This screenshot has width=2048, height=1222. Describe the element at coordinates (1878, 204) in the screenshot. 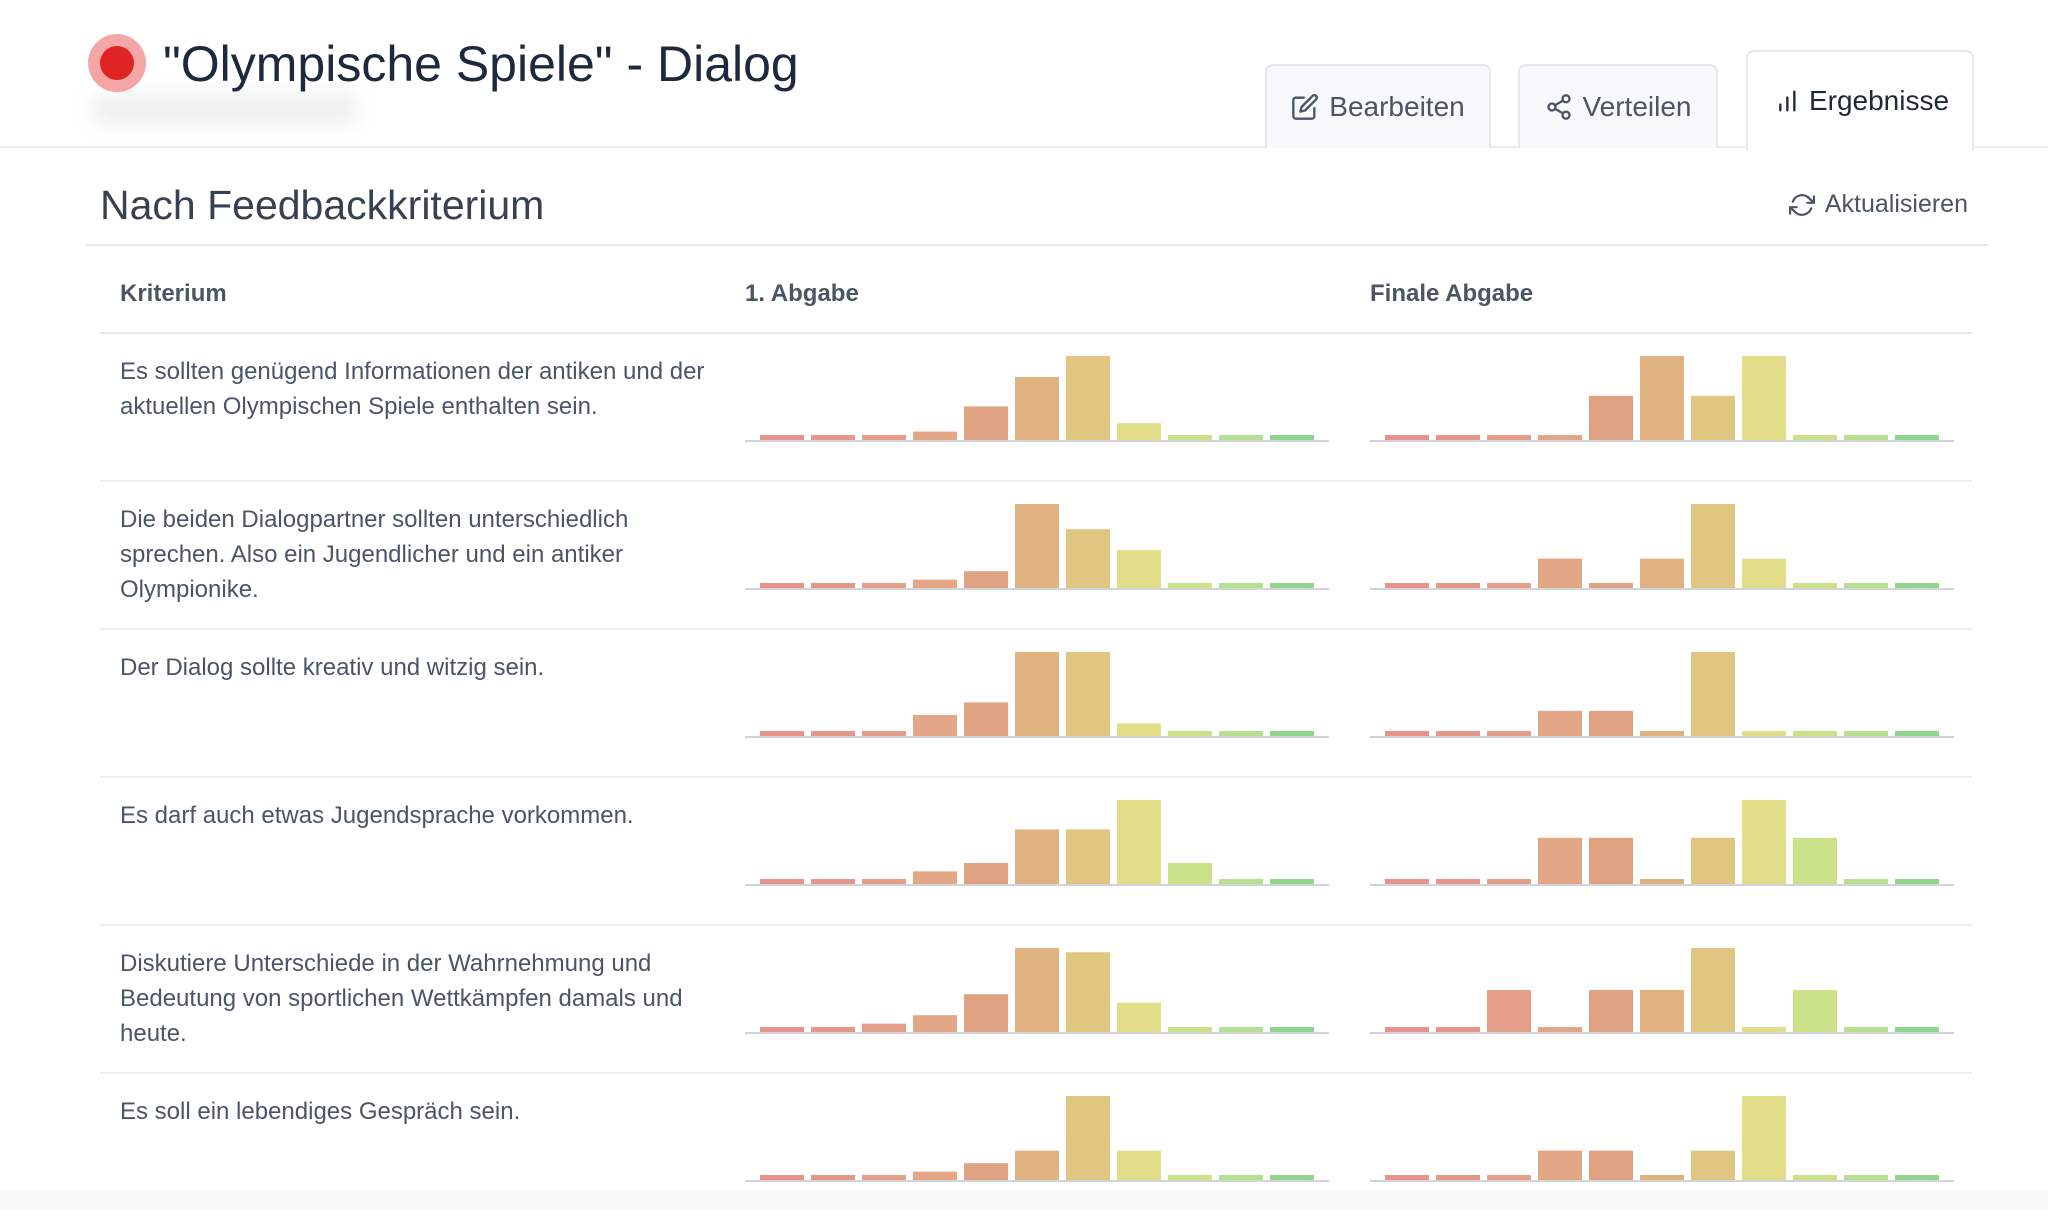

I see `refresh-button: Aktualisieren` at that location.